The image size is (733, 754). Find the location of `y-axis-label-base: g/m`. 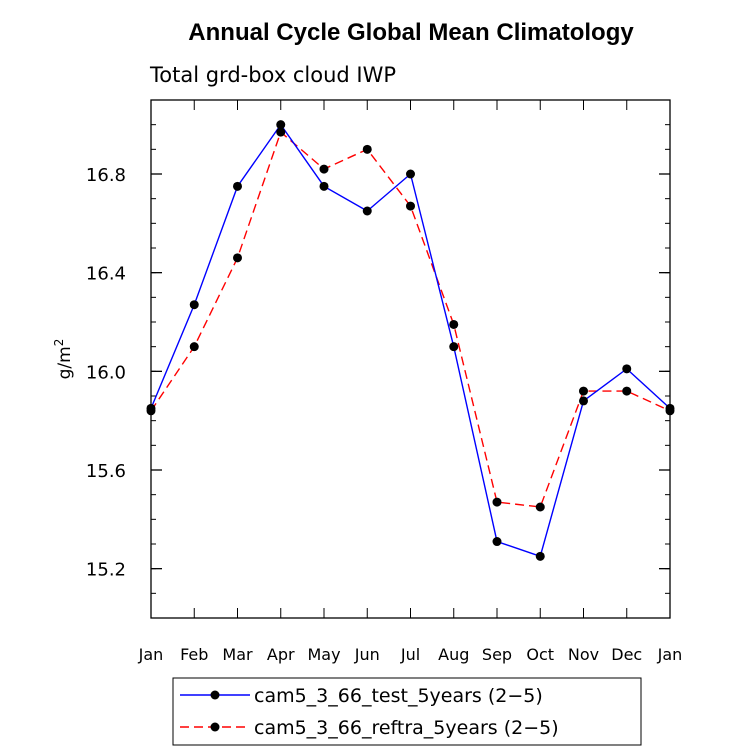

y-axis-label-base: g/m is located at coordinates (65, 362).